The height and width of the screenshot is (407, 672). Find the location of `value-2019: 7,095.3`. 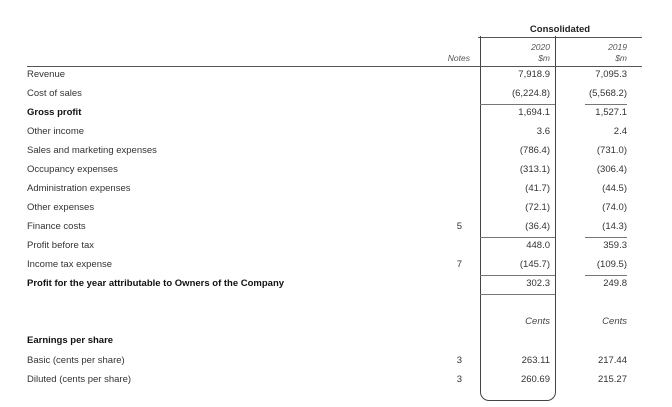

value-2019: 7,095.3 is located at coordinates (611, 74).